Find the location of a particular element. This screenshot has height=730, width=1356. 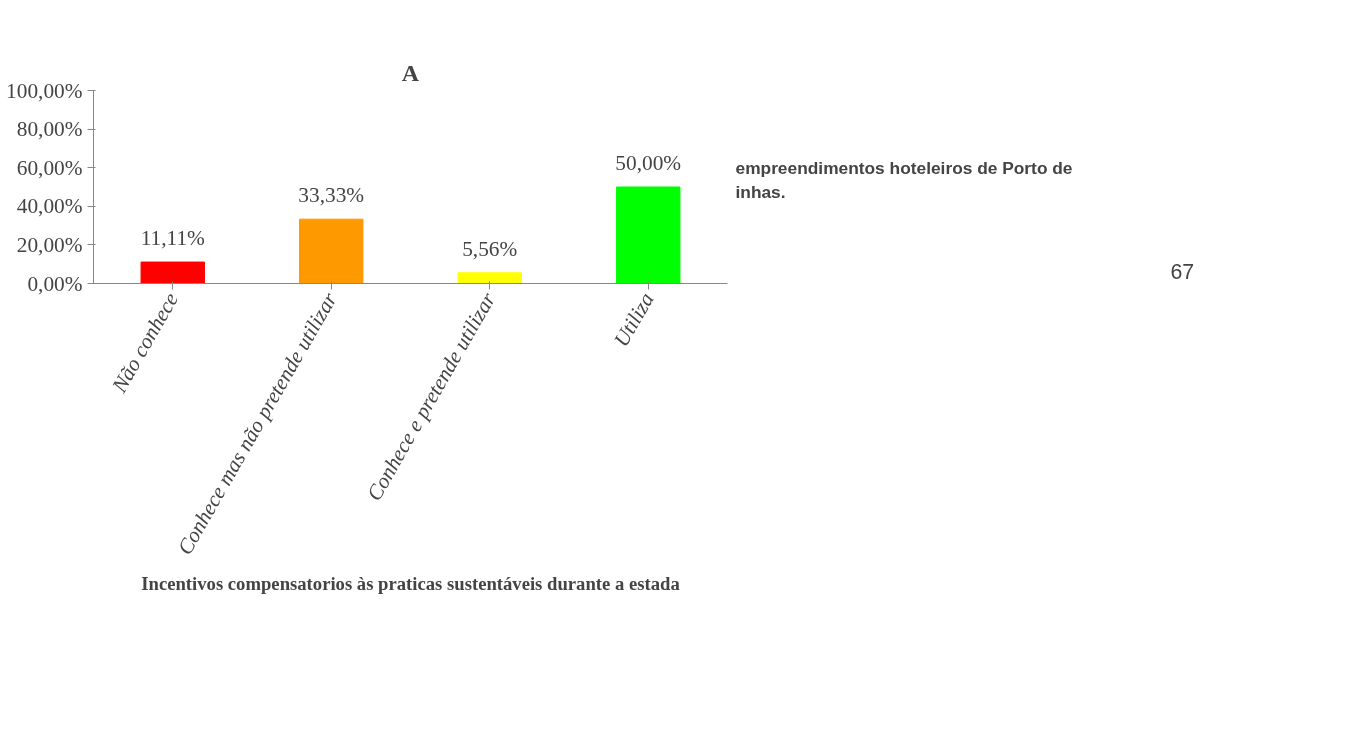

y-tick-label: 100,00% is located at coordinates (44, 90).